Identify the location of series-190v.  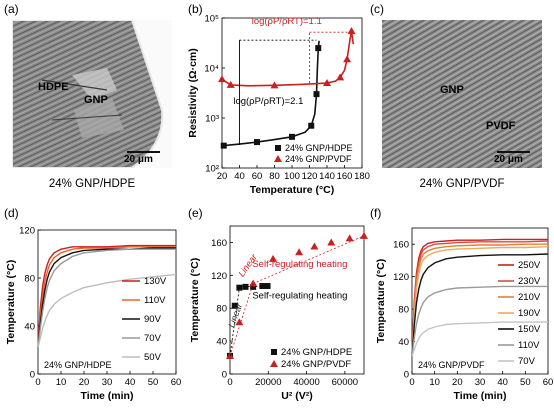
(480, 301).